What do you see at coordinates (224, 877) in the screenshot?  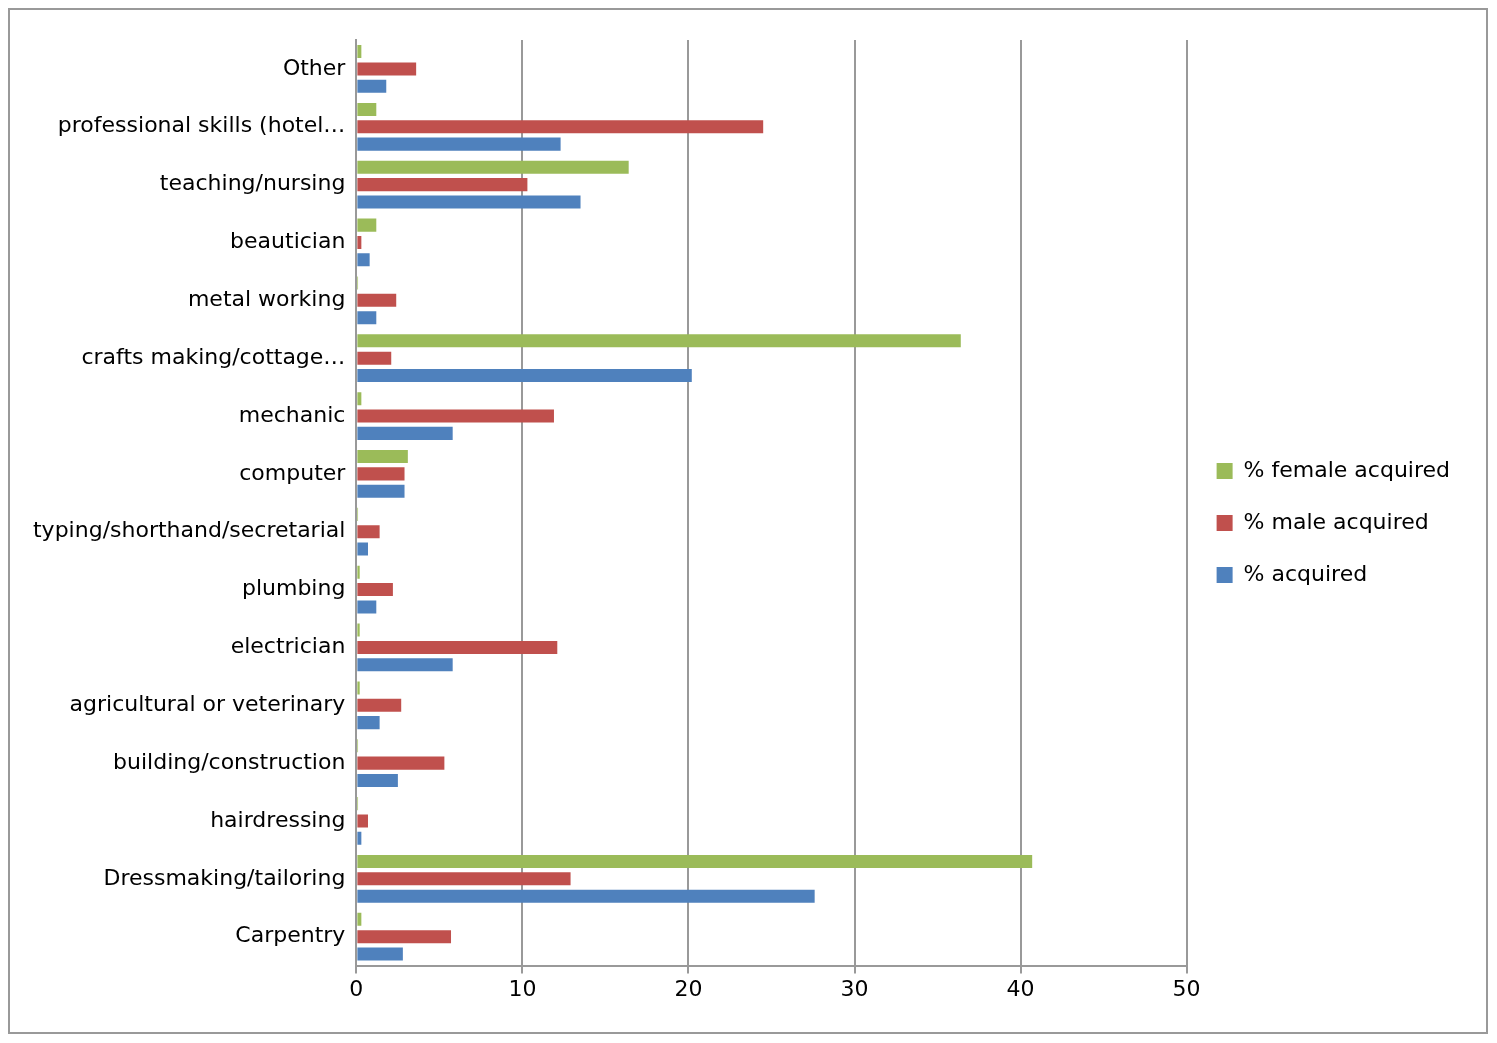 I see `y-tick-label: Dressmaking/tailoring` at bounding box center [224, 877].